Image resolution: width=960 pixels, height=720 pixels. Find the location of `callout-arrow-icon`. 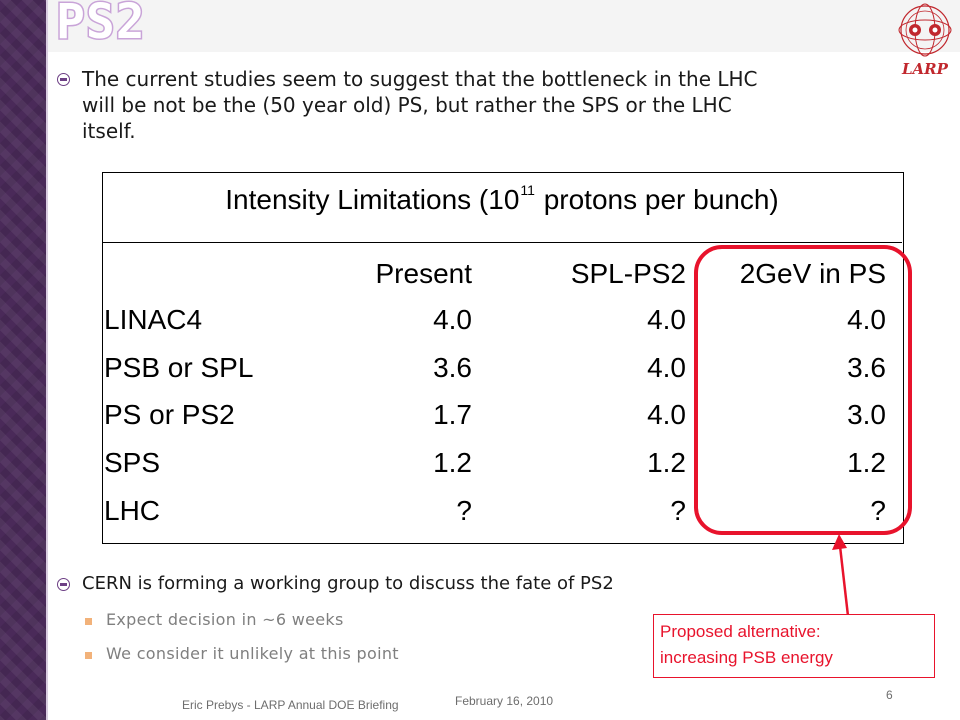

callout-arrow-icon is located at coordinates (841, 575).